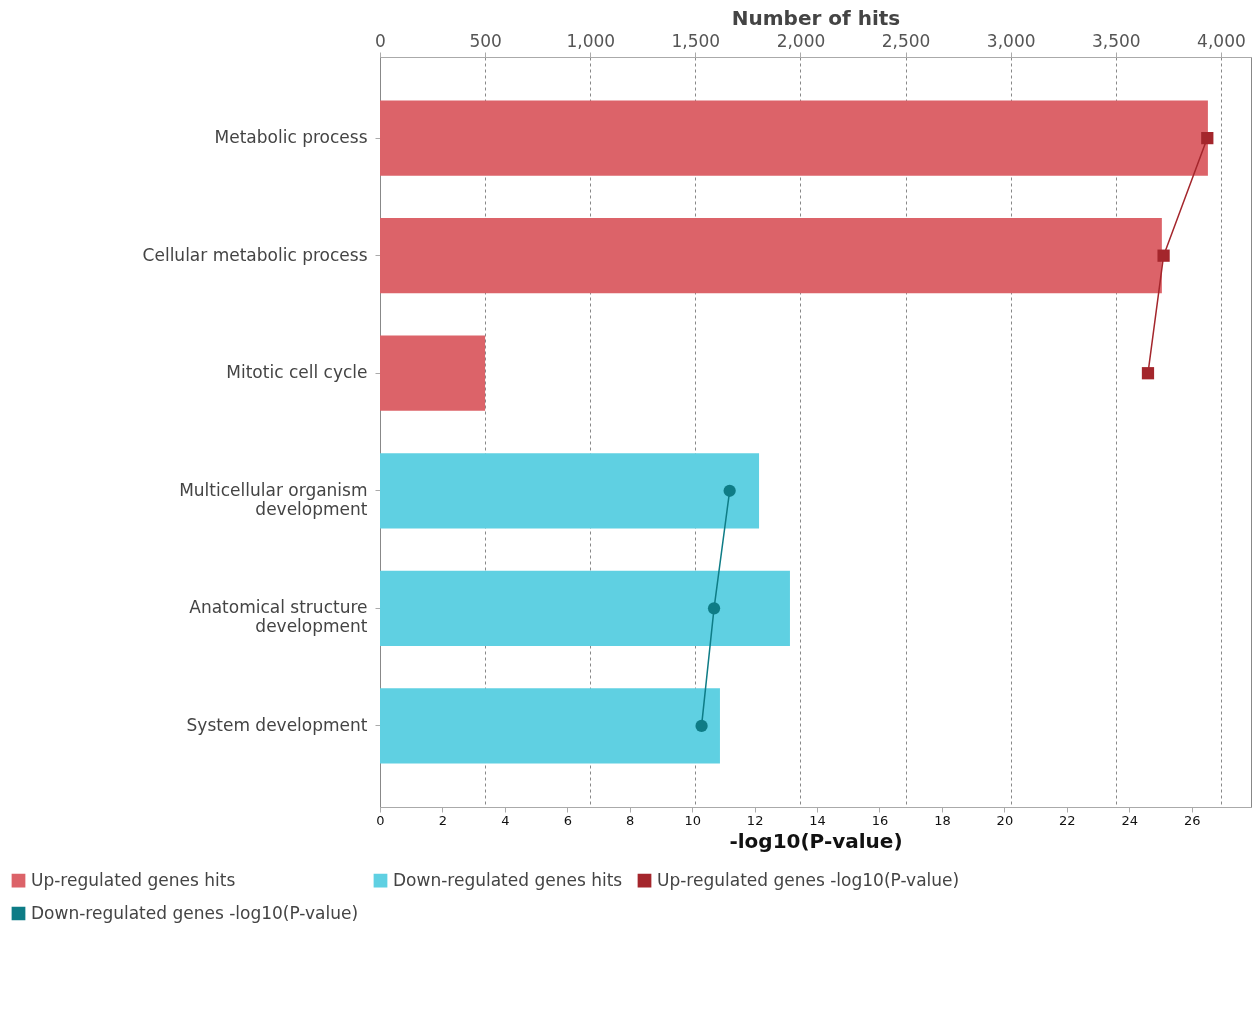  Describe the element at coordinates (380, 40) in the screenshot. I see `x2-tick-label: 0` at that location.